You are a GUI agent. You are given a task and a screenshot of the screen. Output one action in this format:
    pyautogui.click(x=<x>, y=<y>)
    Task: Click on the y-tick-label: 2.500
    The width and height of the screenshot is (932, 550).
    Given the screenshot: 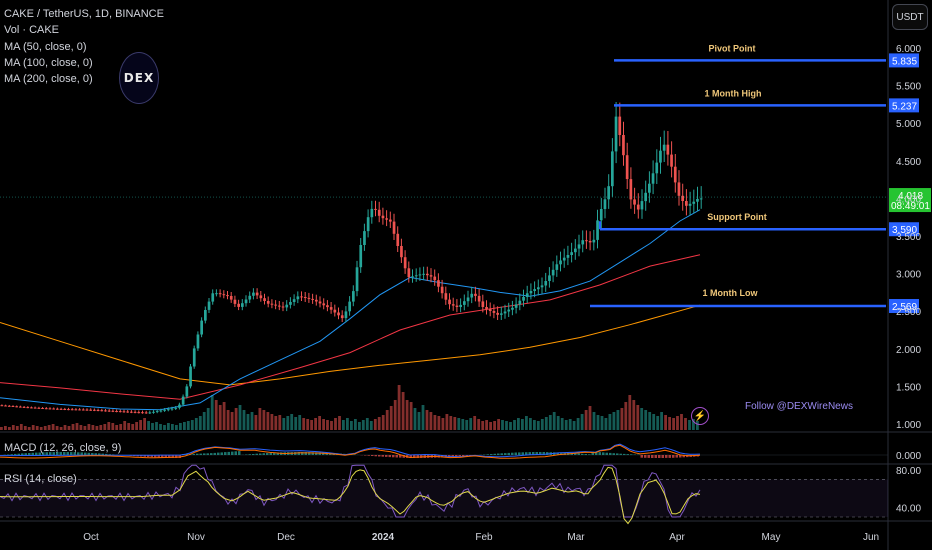 What is the action you would take?
    pyautogui.click(x=908, y=312)
    